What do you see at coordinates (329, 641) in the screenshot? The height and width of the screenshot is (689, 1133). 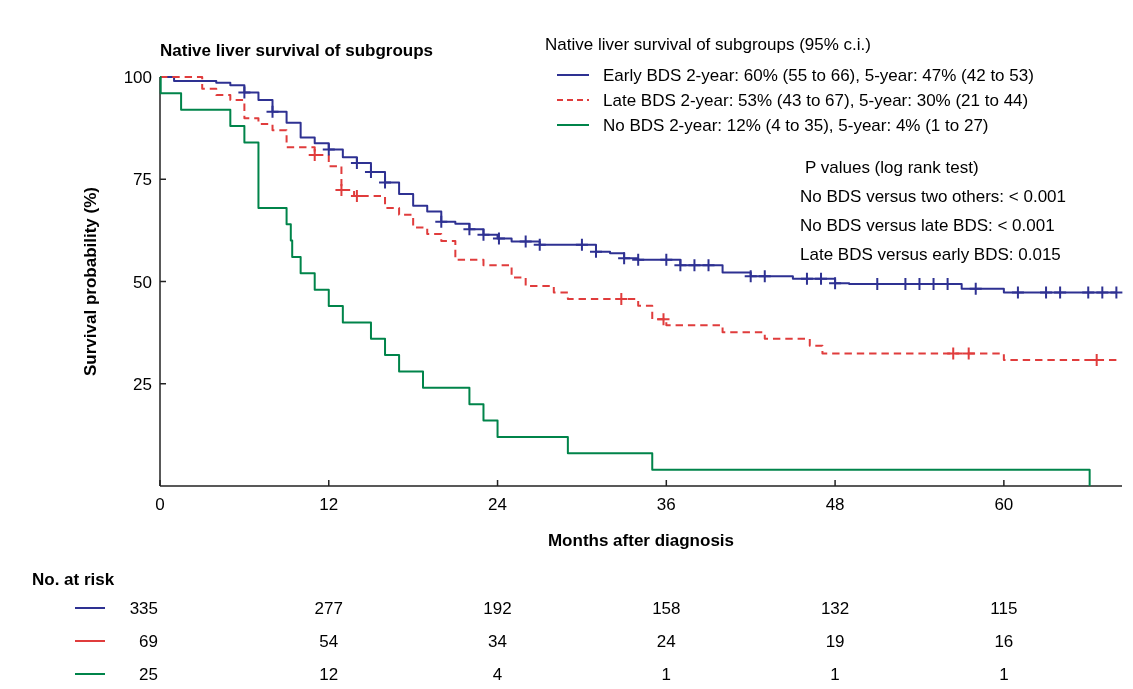 I see `text: 54` at bounding box center [329, 641].